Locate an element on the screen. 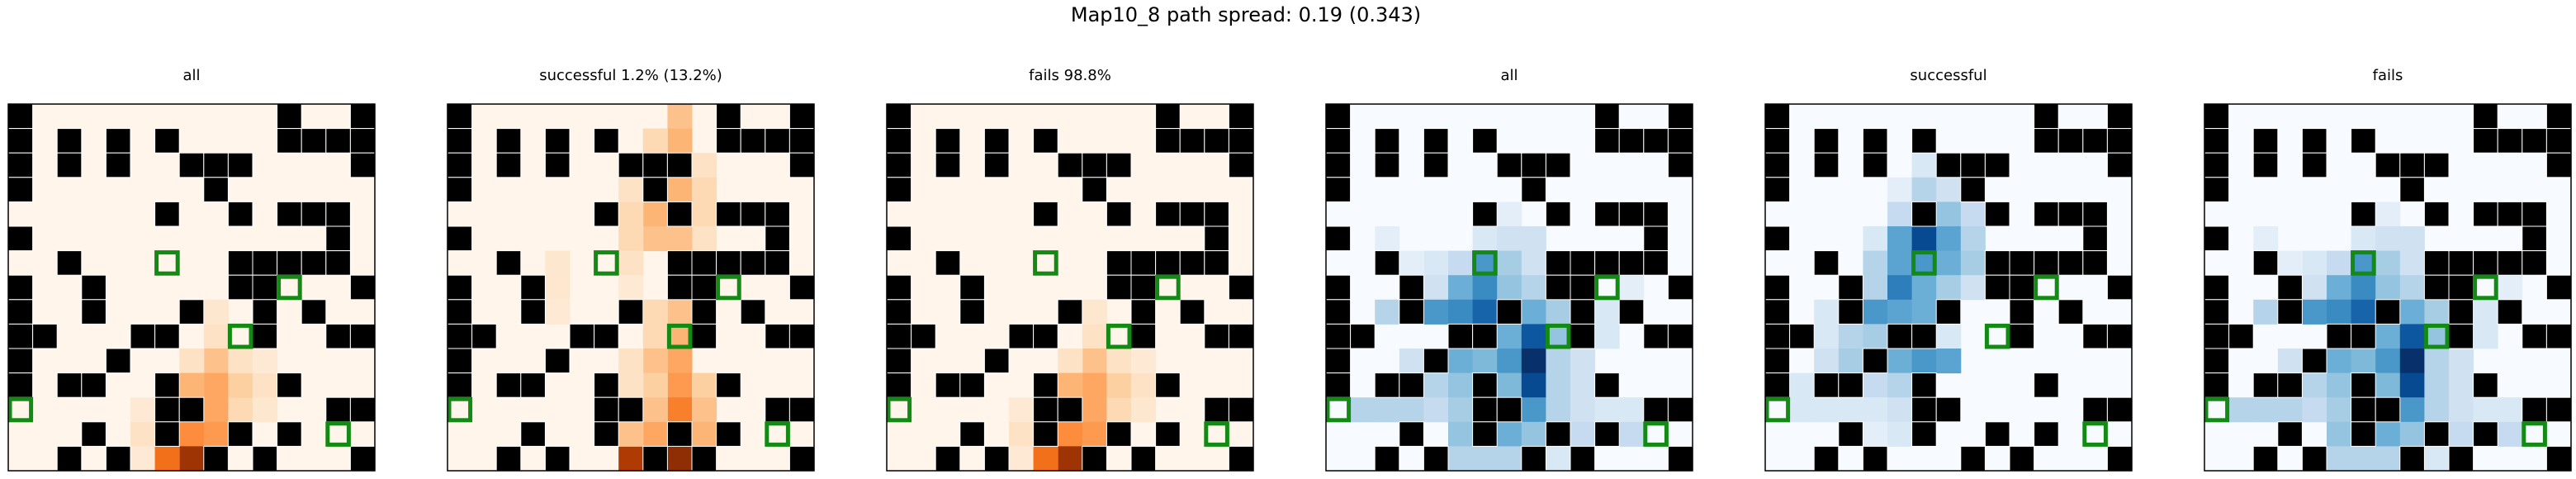 This screenshot has height=479, width=2576. panel-title: fails is located at coordinates (2388, 76).